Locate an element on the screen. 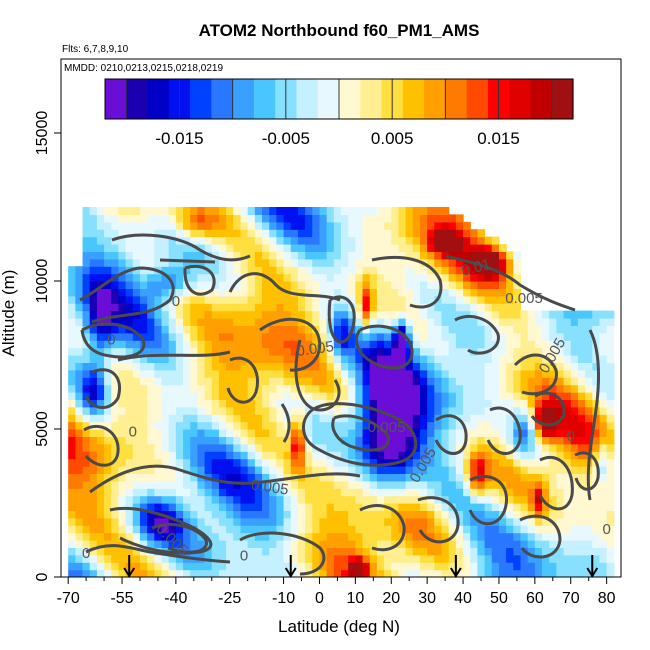  contour-line is located at coordinates (225, 479).